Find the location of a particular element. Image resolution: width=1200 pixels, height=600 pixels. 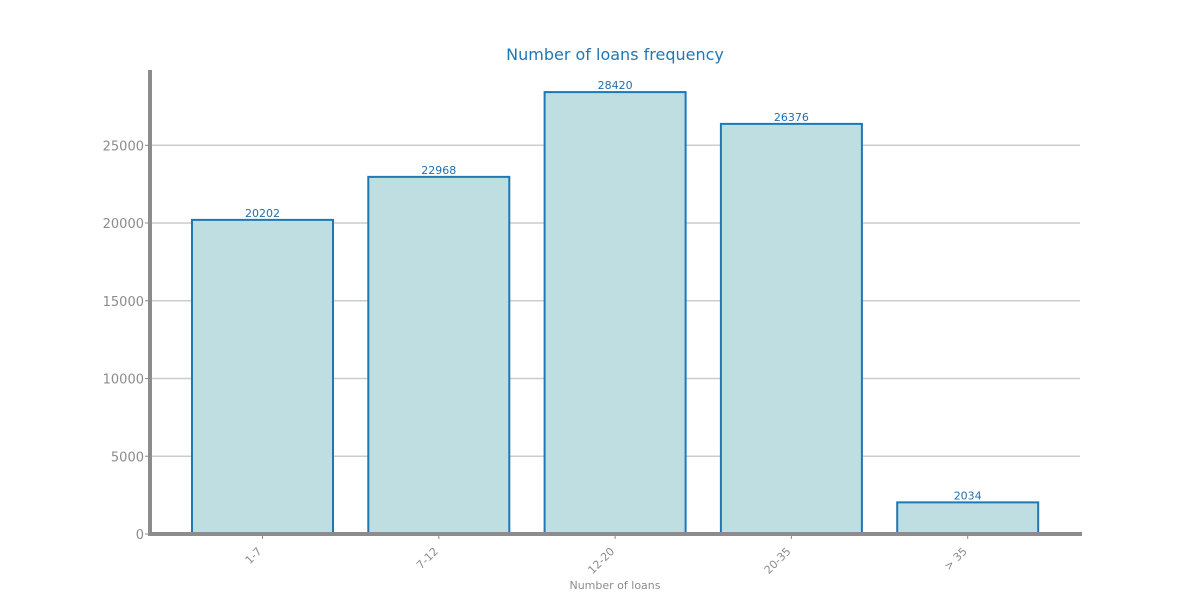

x-tick-label: 1-7 is located at coordinates (254, 556).